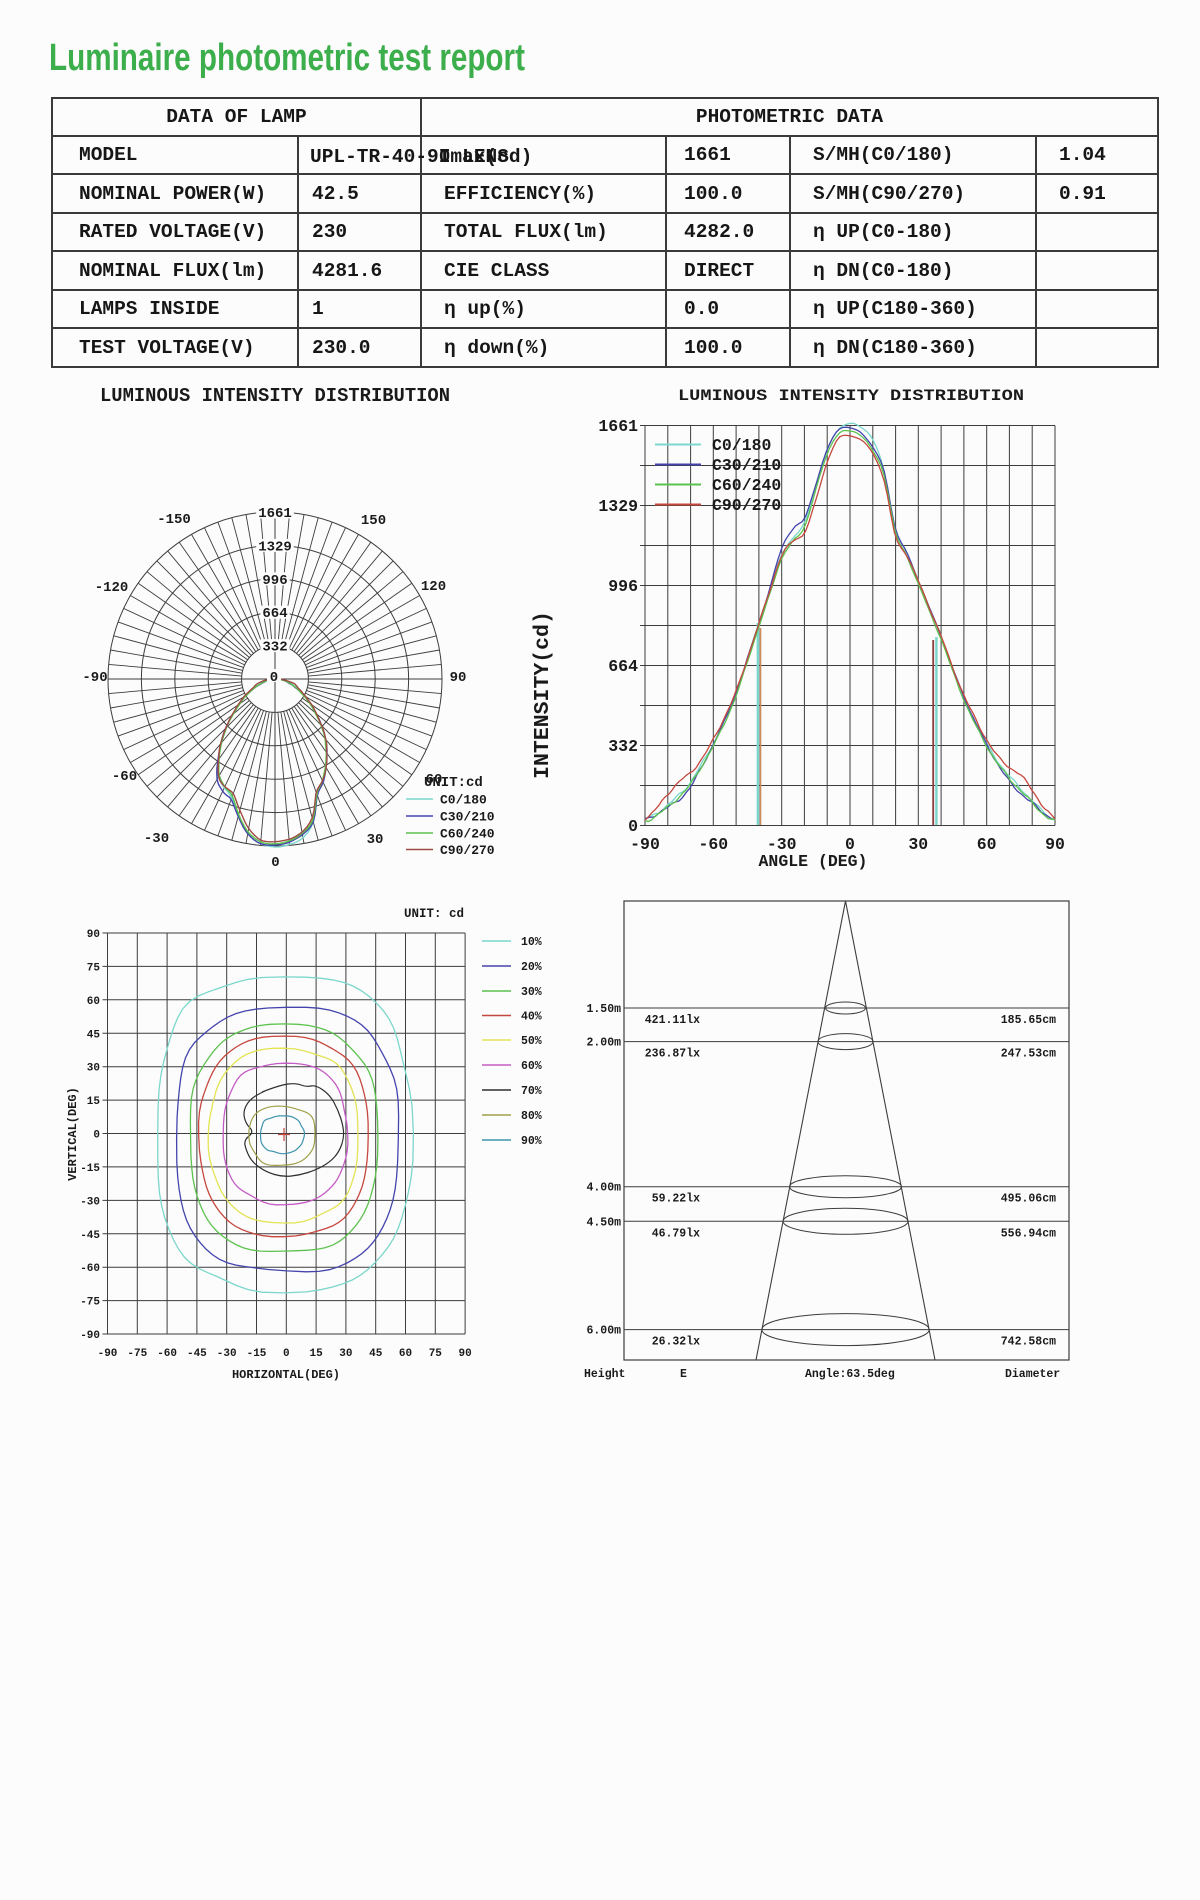 Image resolution: width=1200 pixels, height=1900 pixels. Describe the element at coordinates (672, 1020) in the screenshot. I see `svg-text: 421.11lx` at that location.